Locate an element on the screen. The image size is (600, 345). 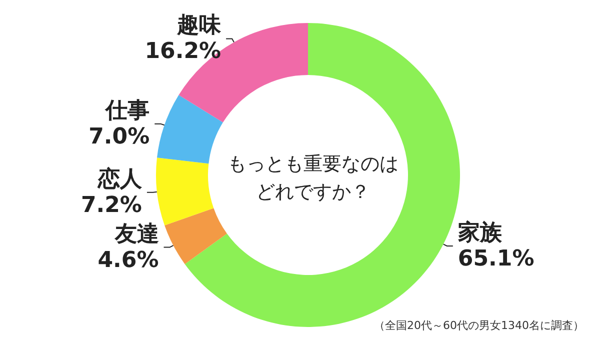
slice-label: 趣味 is located at coordinates (199, 25).